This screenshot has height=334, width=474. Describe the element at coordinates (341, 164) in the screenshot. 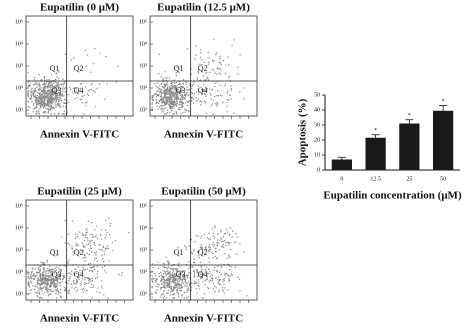

I see `bar` at that location.